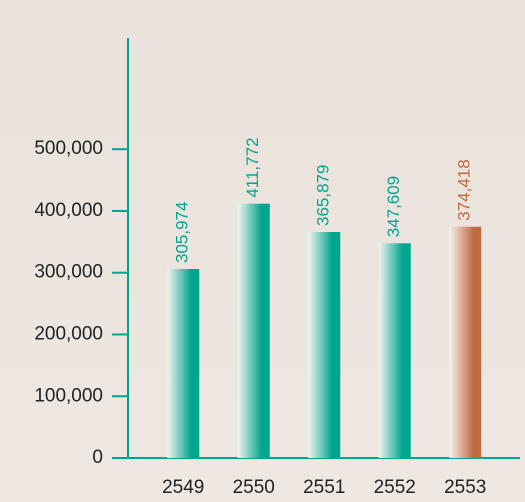  I want to click on y-tick-label: 300,000, so click(68, 272).